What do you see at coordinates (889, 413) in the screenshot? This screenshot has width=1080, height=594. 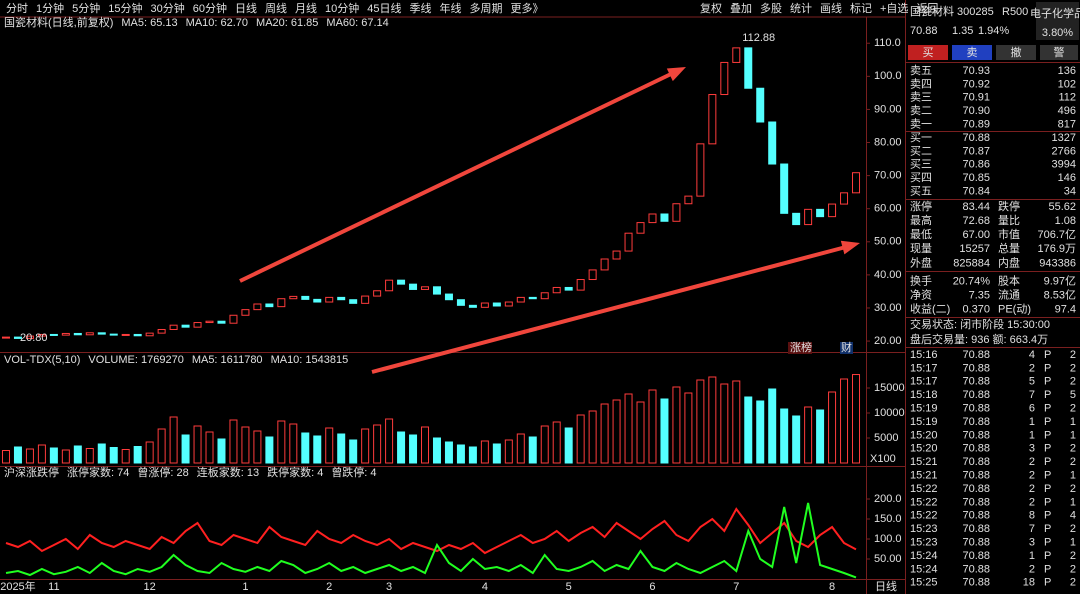 I see `y-tick-label: 10000` at bounding box center [889, 413].